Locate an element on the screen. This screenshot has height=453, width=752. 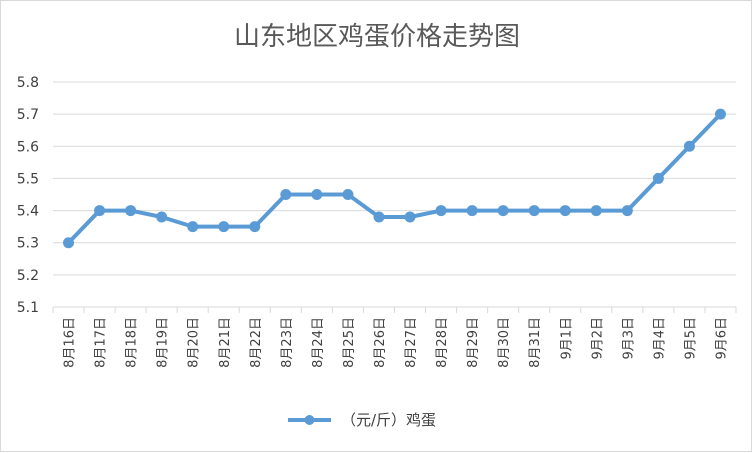
x-tick-label: 9月6日 is located at coordinates (721, 338).